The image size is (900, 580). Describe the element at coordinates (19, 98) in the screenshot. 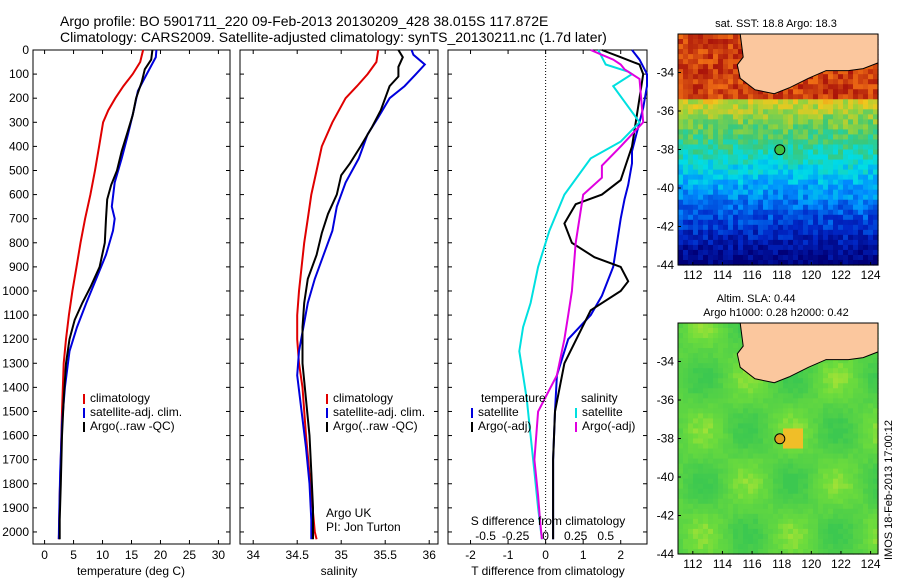

I see `y-tick-label: 200` at that location.